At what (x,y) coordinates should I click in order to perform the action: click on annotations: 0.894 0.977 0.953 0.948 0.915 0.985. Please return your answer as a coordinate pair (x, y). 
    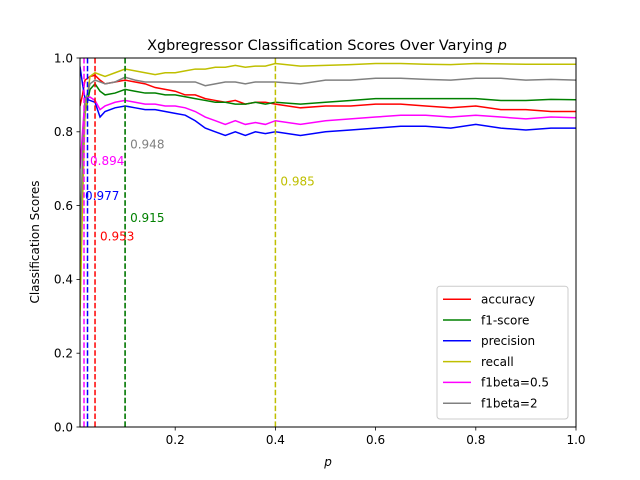
    Looking at the image, I should click on (200, 190).